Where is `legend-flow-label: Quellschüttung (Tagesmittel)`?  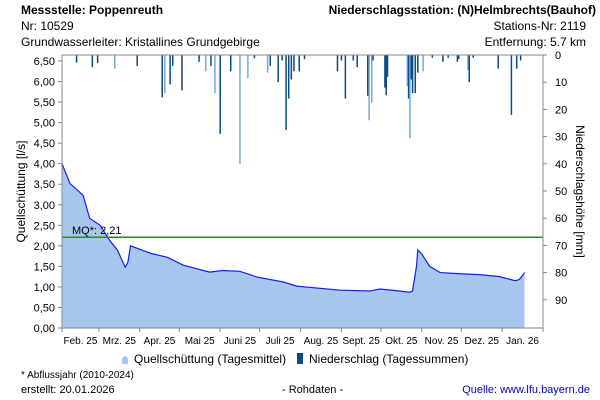 legend-flow-label: Quellschüttung (Tagesmittel) is located at coordinates (210, 359).